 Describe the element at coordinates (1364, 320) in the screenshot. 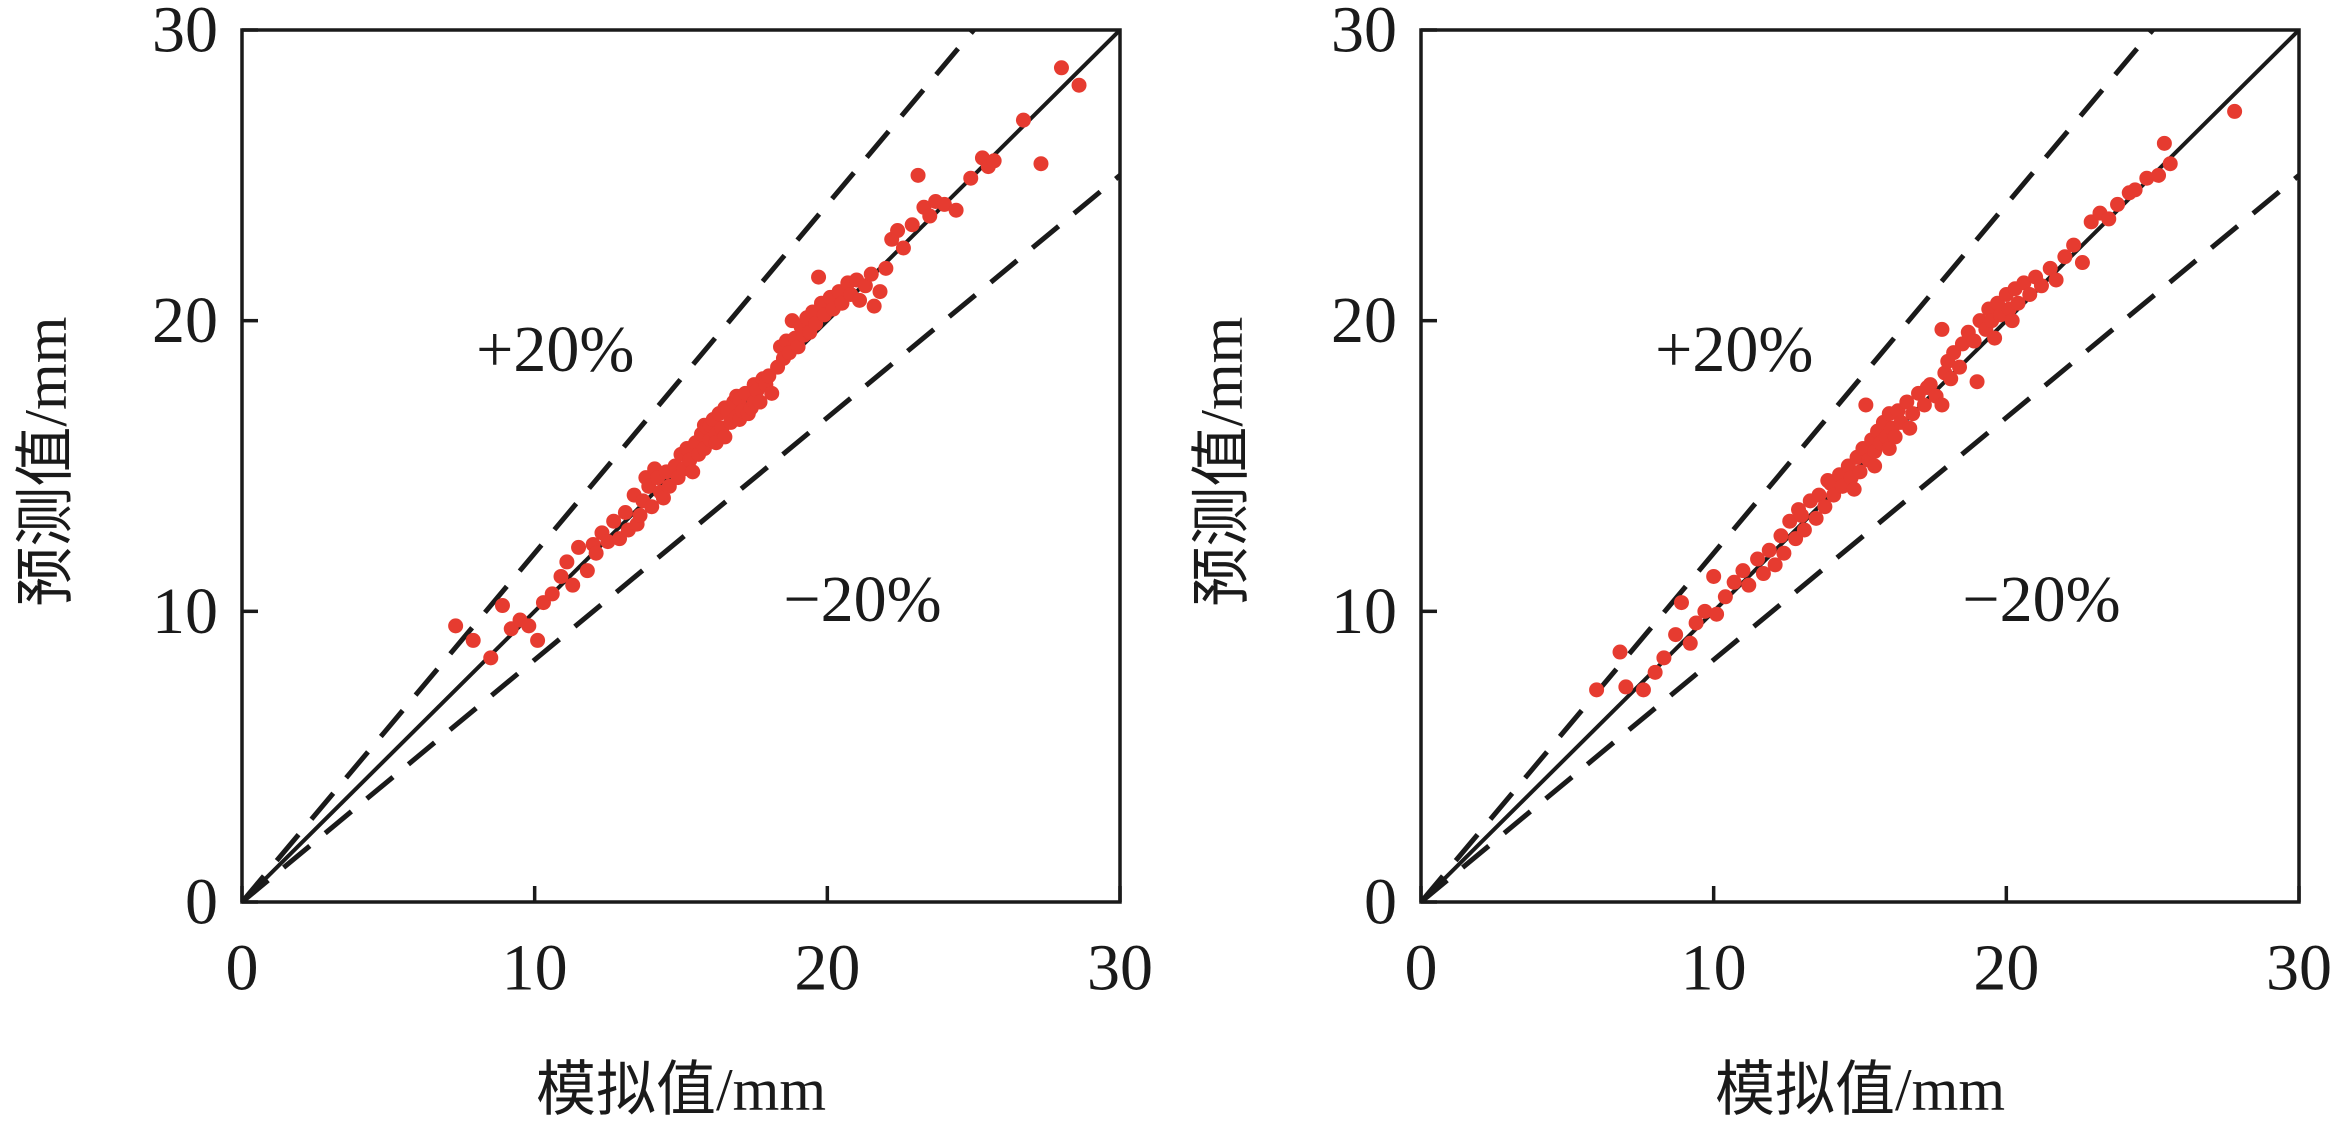

I see `y-tick-label: 20` at that location.